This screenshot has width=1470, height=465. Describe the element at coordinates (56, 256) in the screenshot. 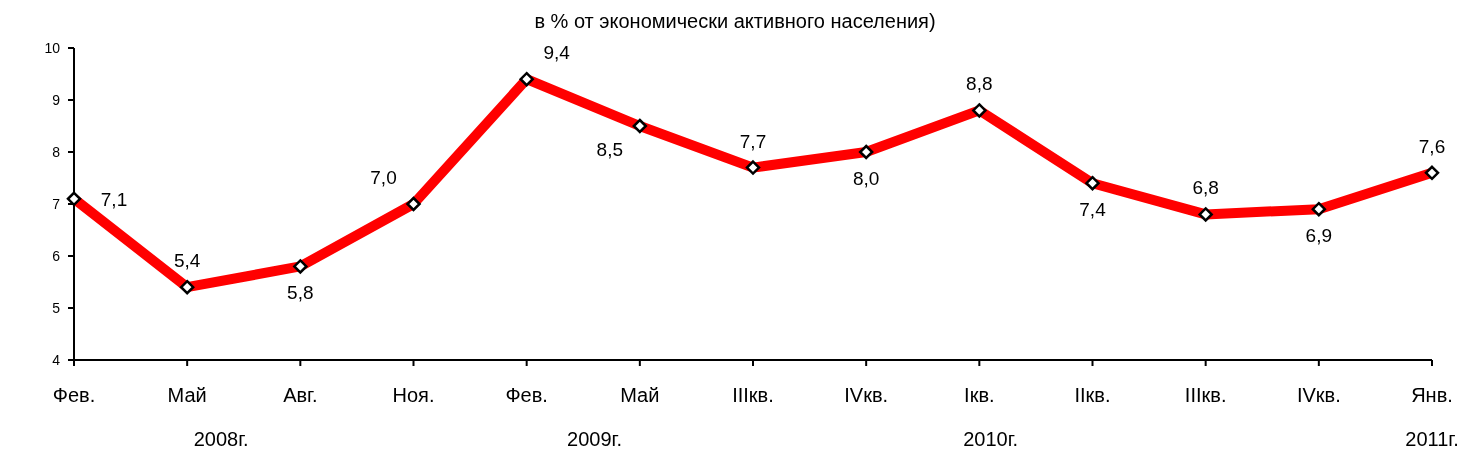

I see `y-tick-label: 6` at that location.